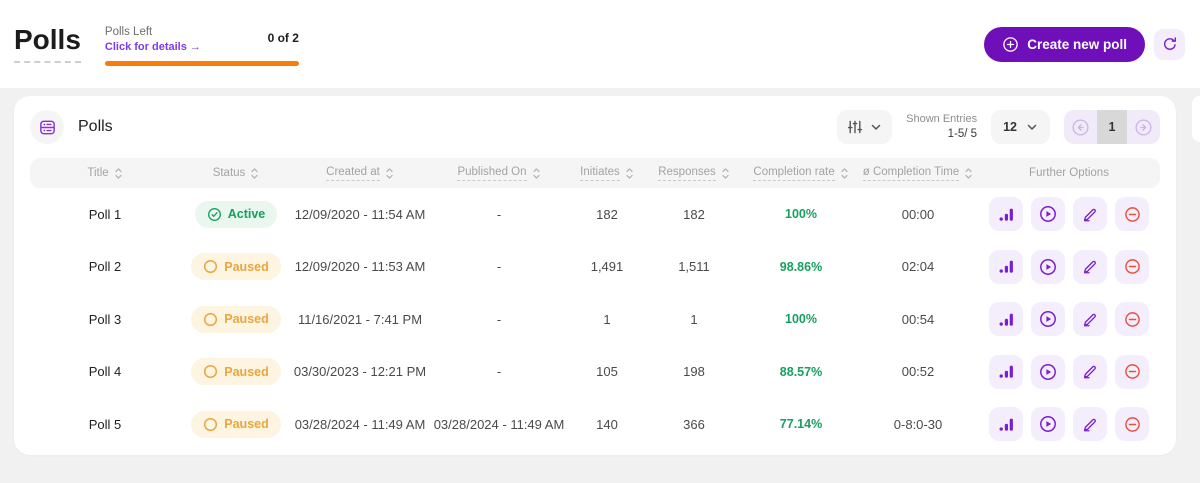 The width and height of the screenshot is (1200, 483). What do you see at coordinates (918, 173) in the screenshot?
I see `column-header-completion-time: ø Completion Time` at bounding box center [918, 173].